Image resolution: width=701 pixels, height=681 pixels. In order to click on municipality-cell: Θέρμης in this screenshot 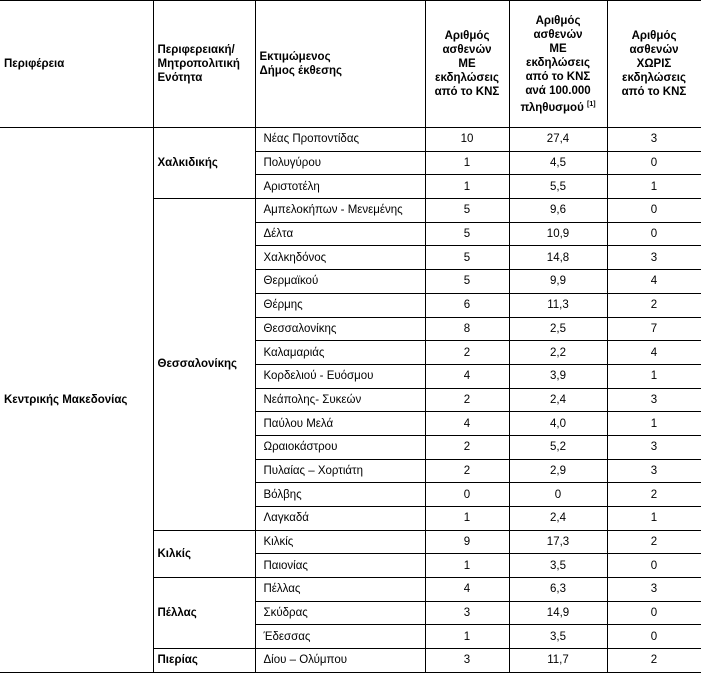, I will do `click(340, 305)`.